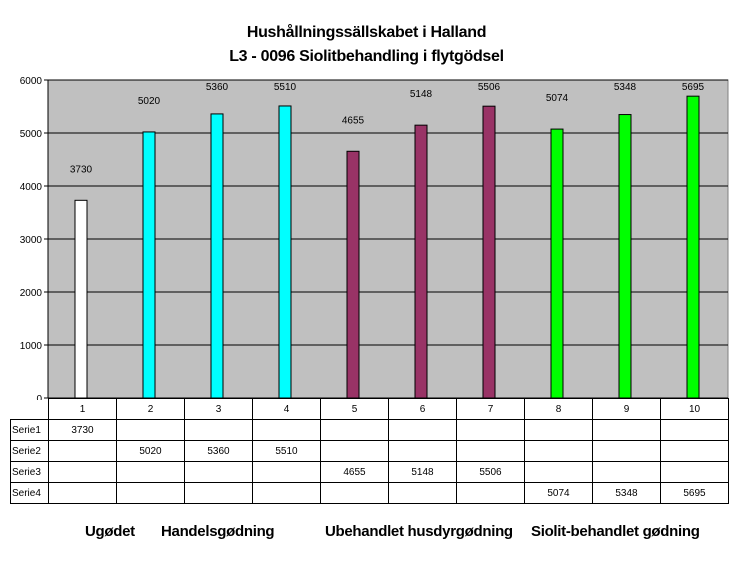 The image size is (733, 566). What do you see at coordinates (31, 240) in the screenshot?
I see `y-tick-label: 3000` at bounding box center [31, 240].